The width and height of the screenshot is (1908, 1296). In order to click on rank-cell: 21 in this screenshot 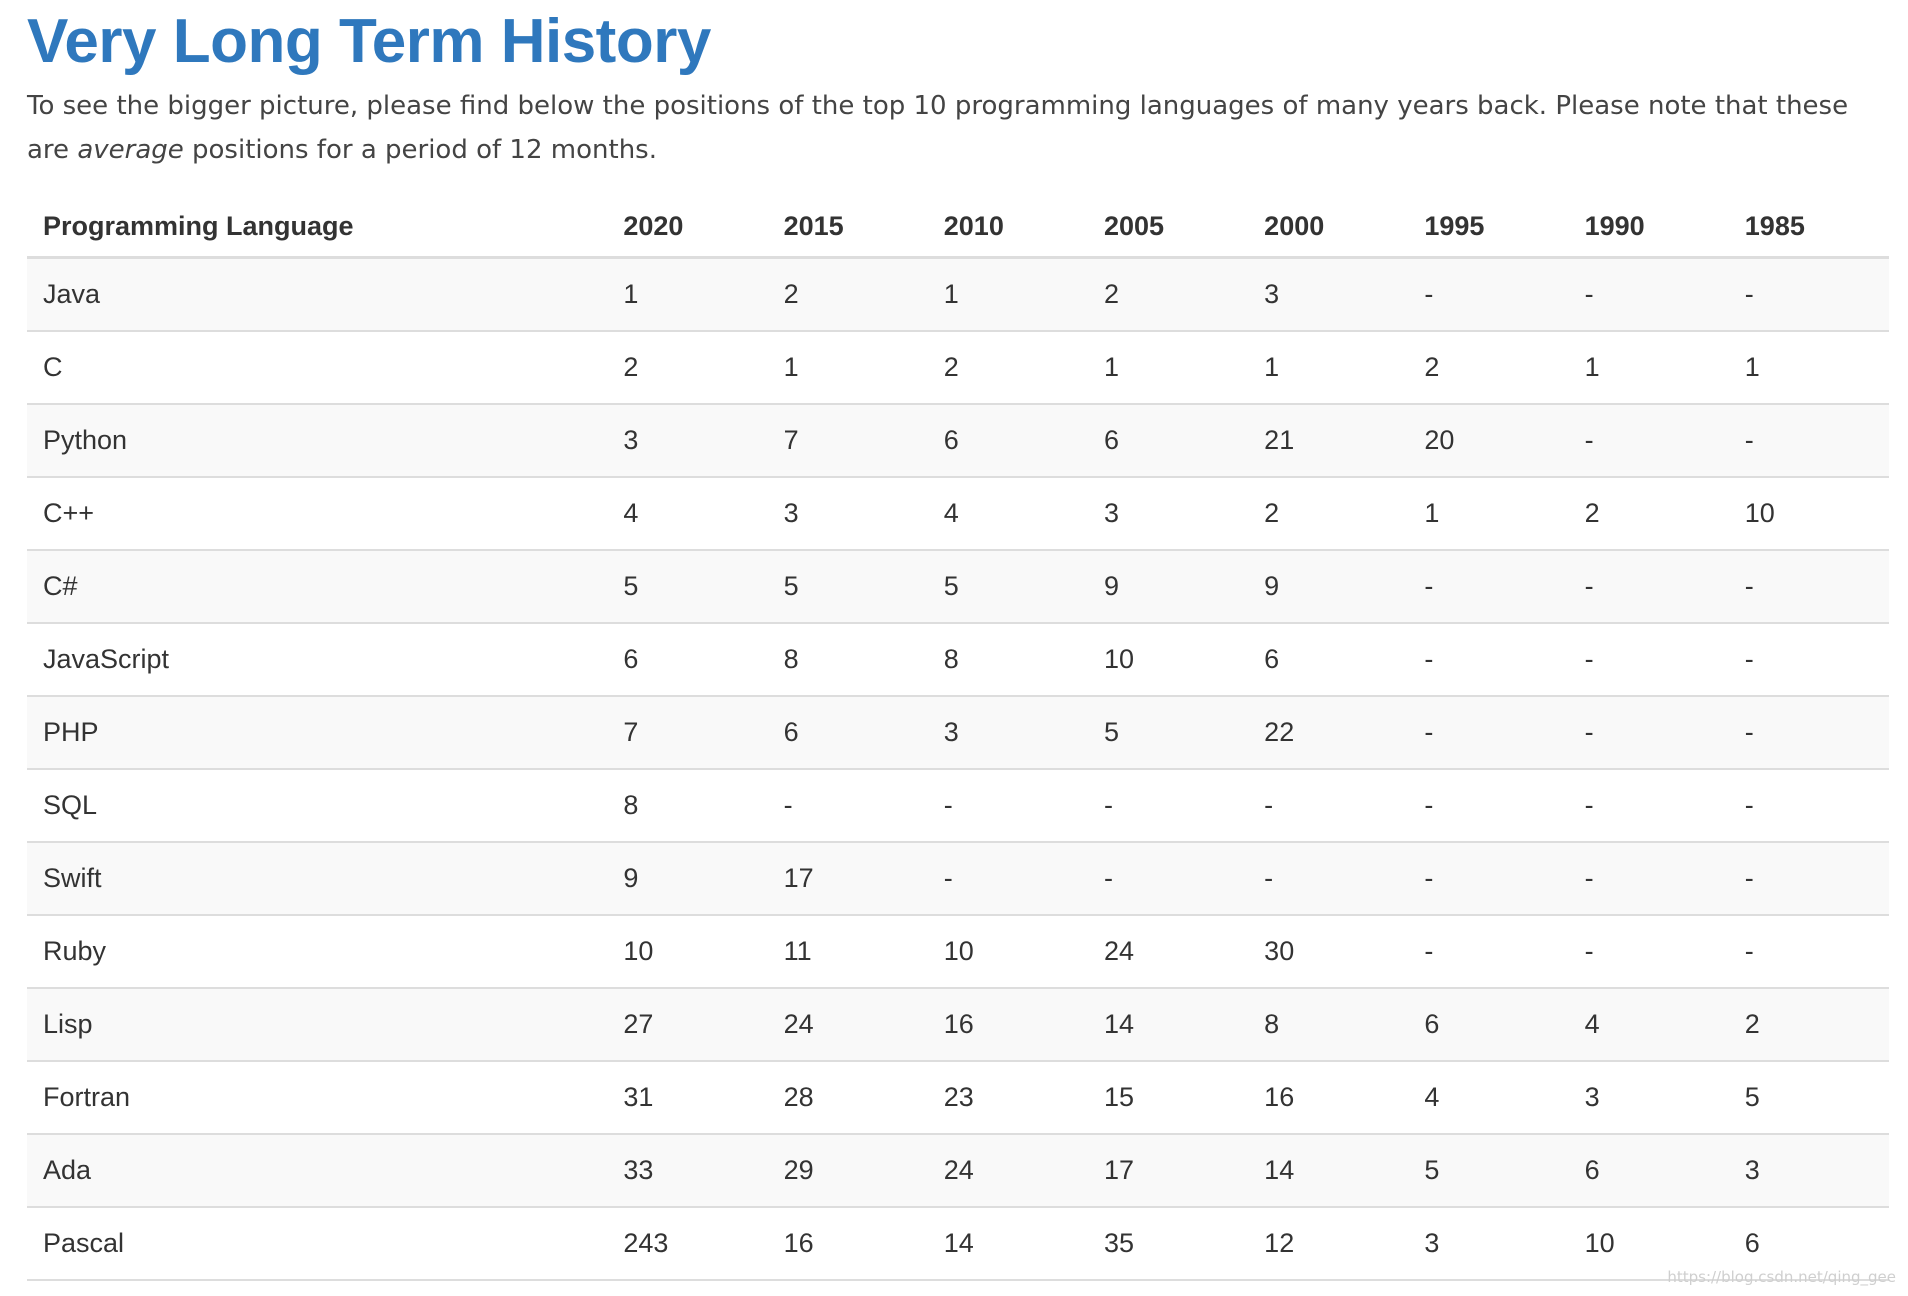, I will do `click(1328, 441)`.